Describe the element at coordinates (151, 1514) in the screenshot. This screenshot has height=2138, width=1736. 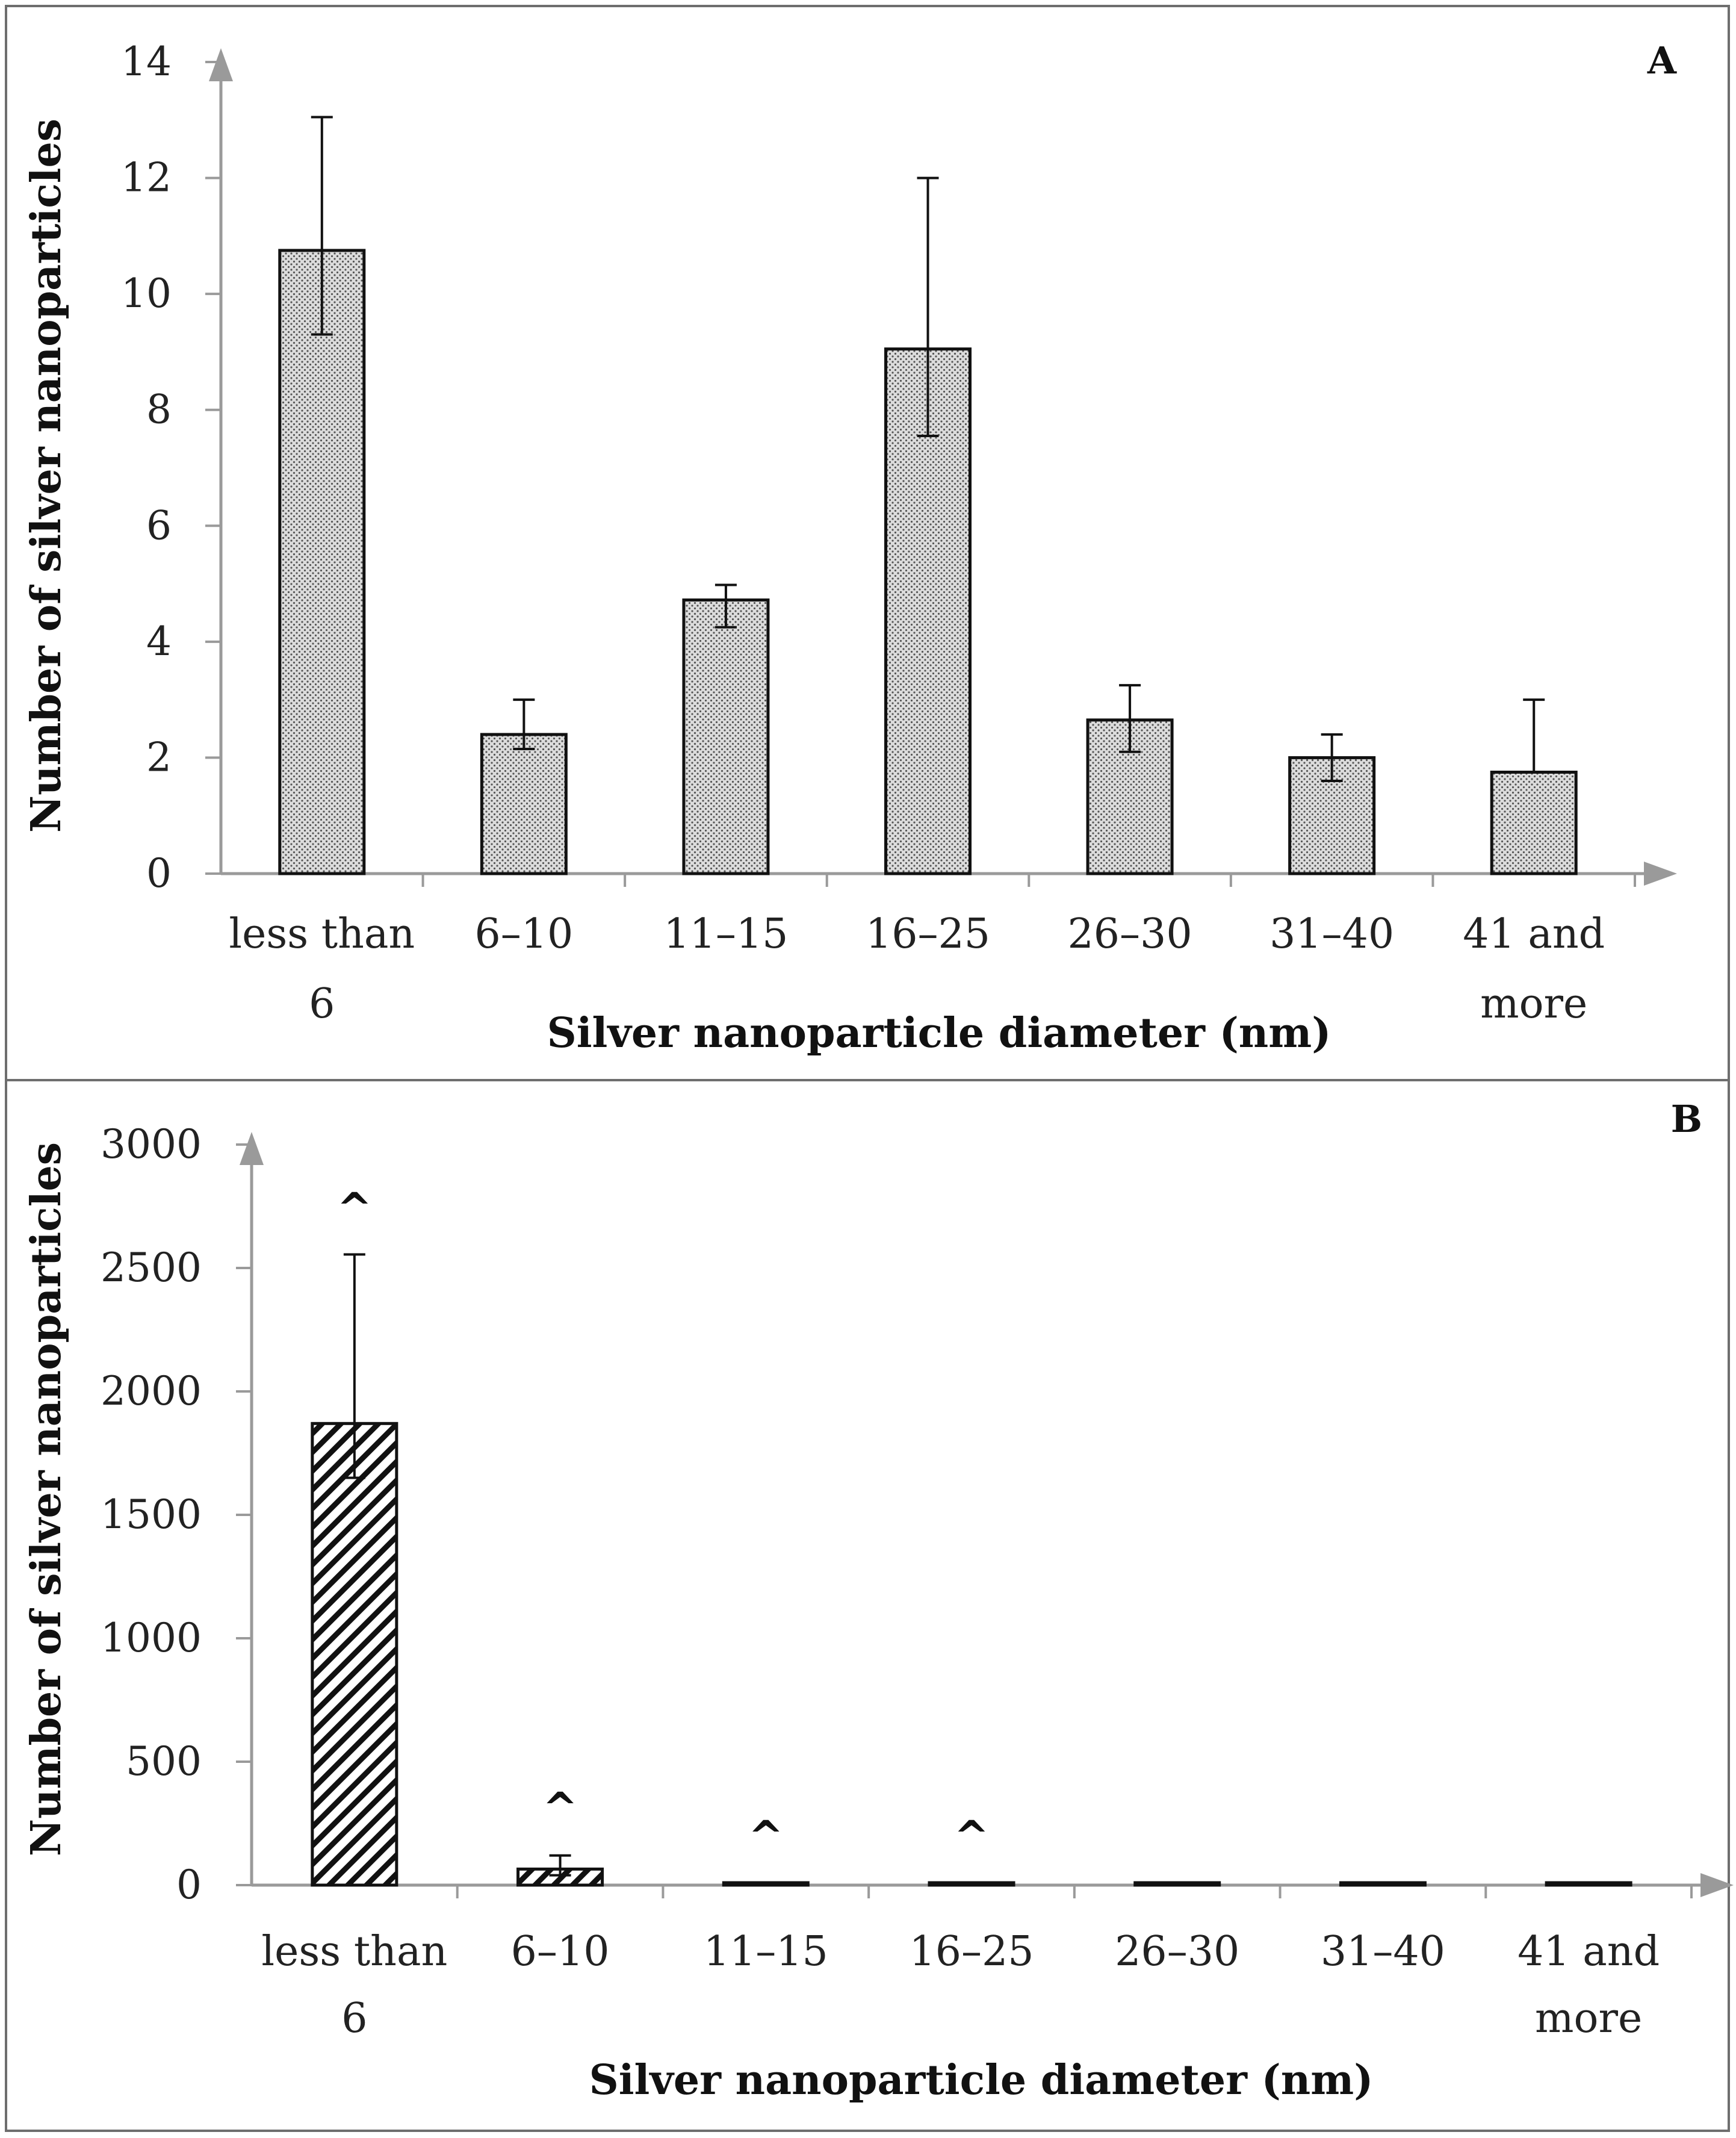
I see `chart-1-y-tick-label: 1500` at that location.